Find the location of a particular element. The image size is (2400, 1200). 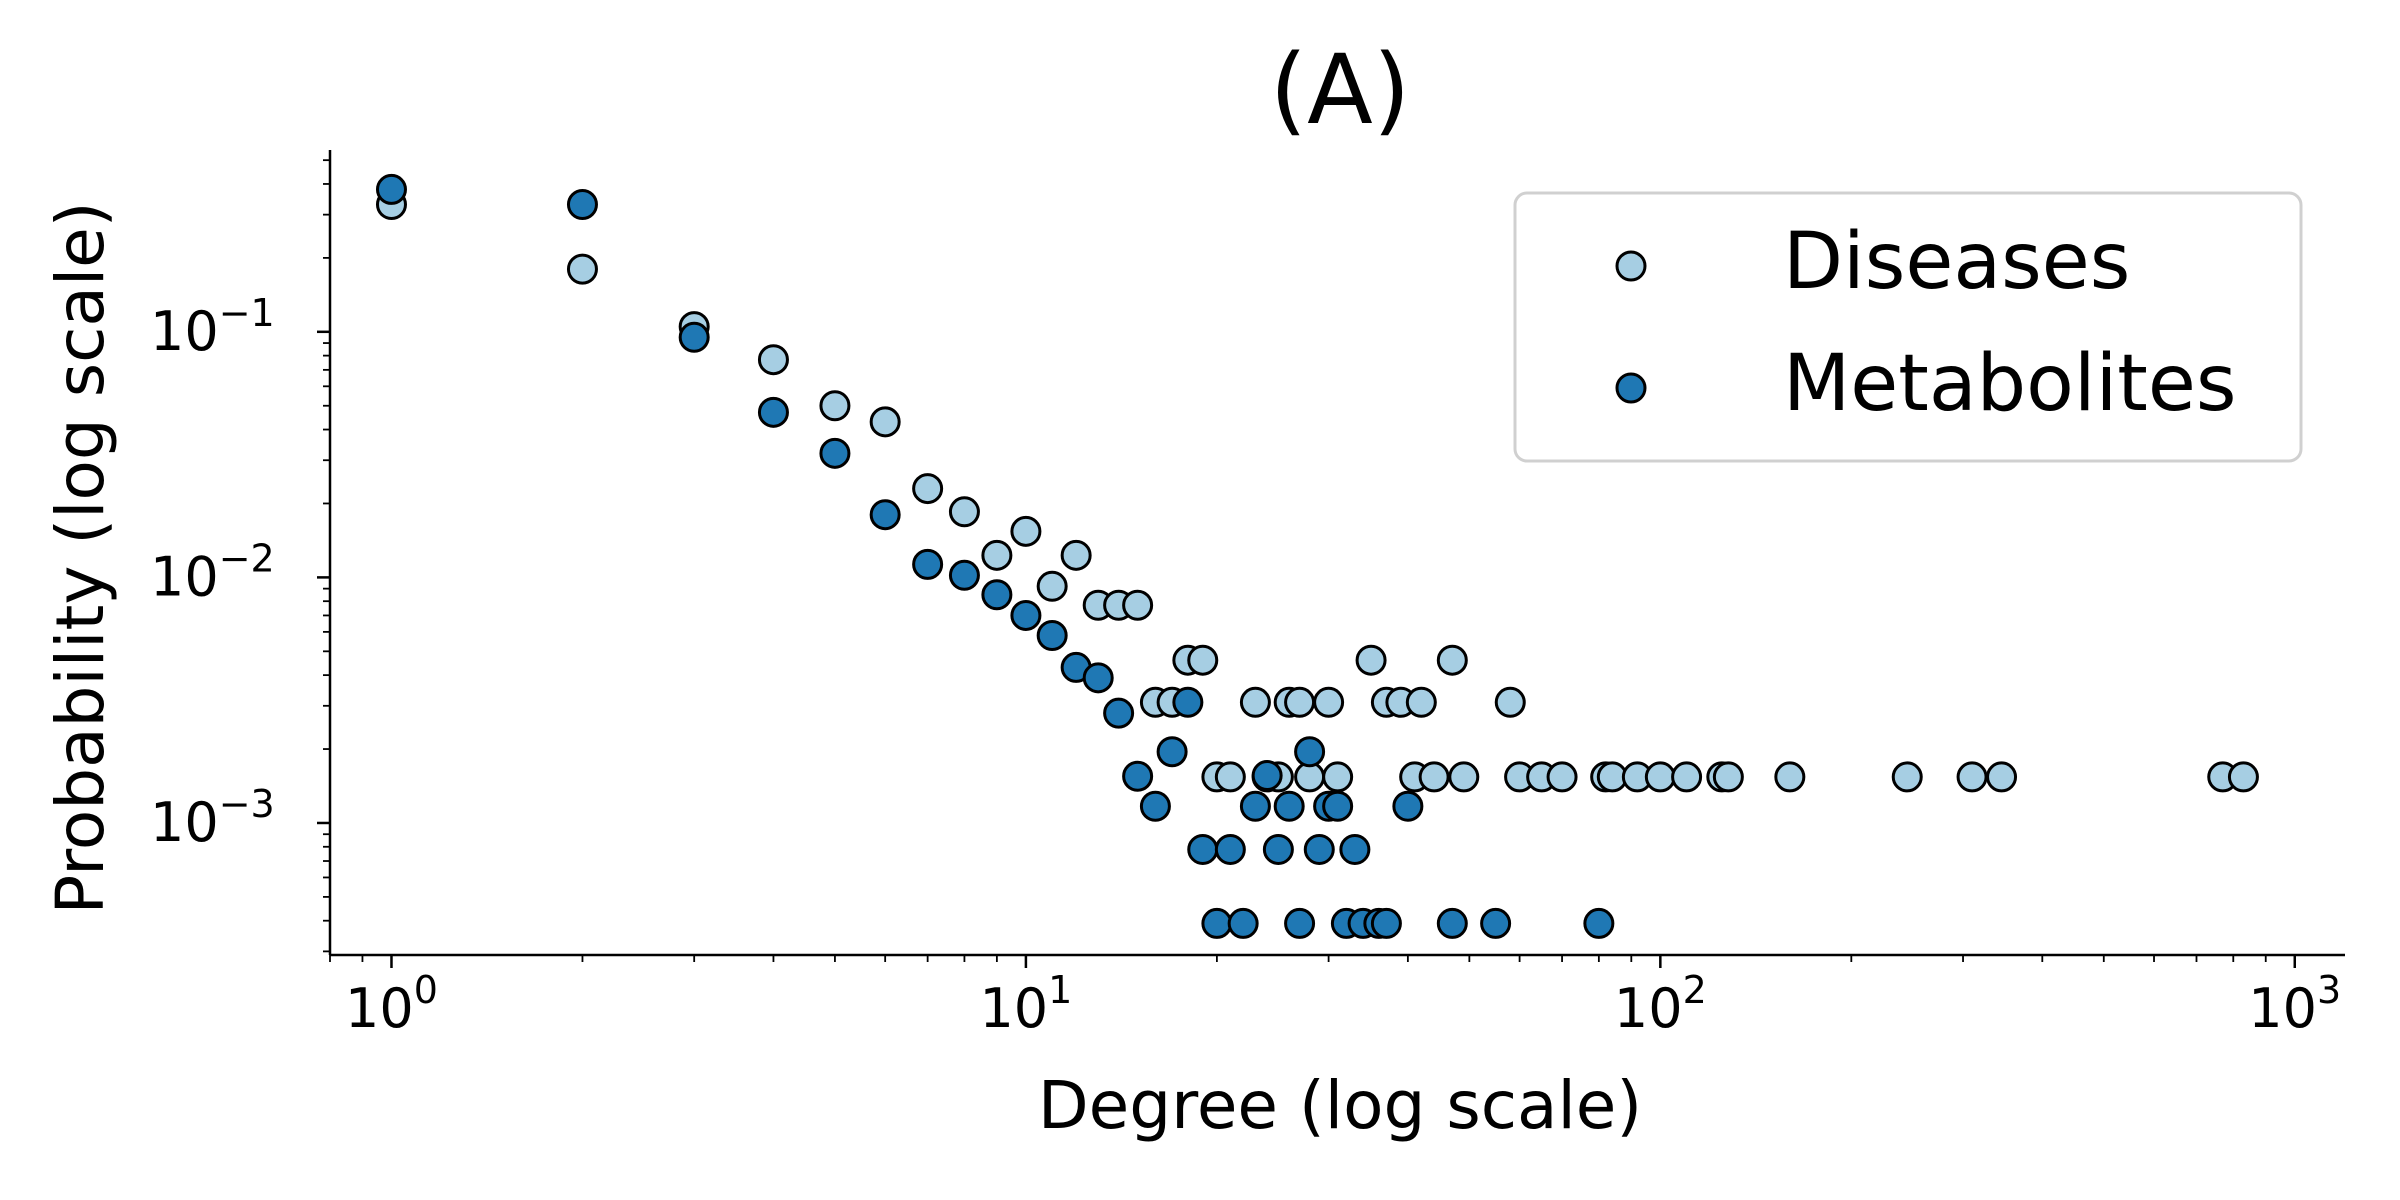

y-axis-ticks: 10⁻¹ 10⁻² 10⁻³ is located at coordinates (240, 556).